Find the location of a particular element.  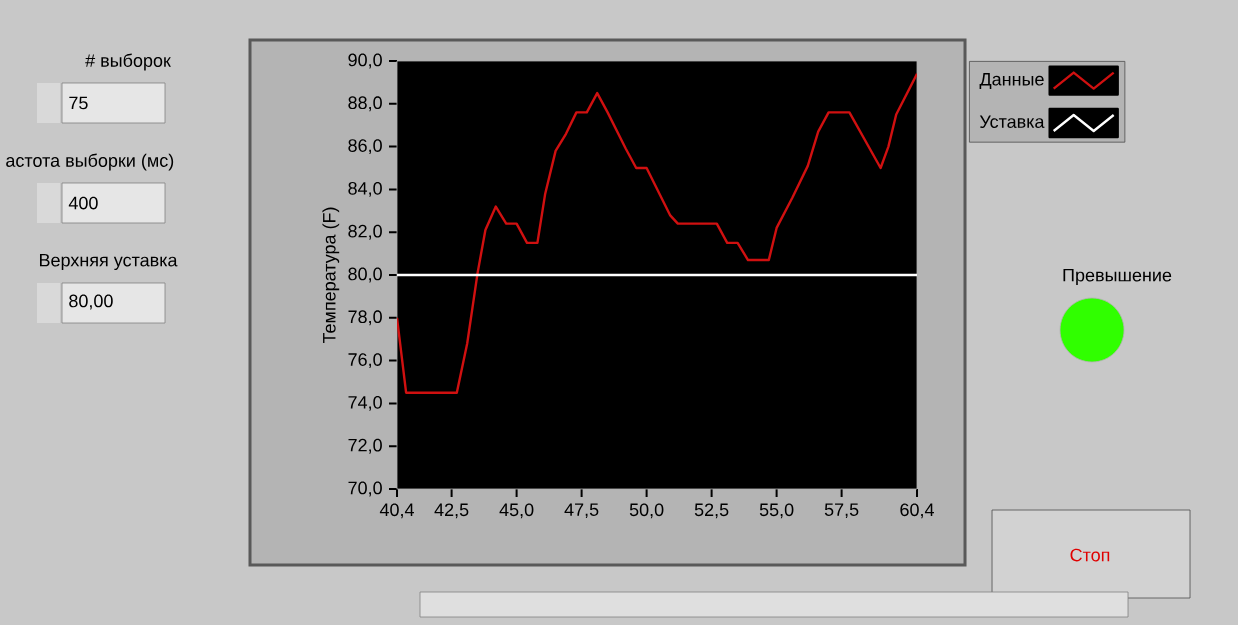

x-tick-label: 50,0 is located at coordinates (646, 511).